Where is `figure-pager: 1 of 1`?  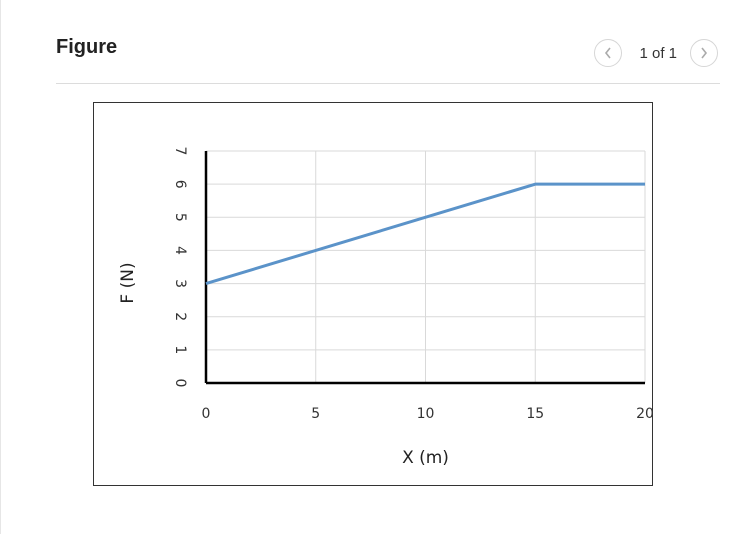 figure-pager: 1 of 1 is located at coordinates (656, 53).